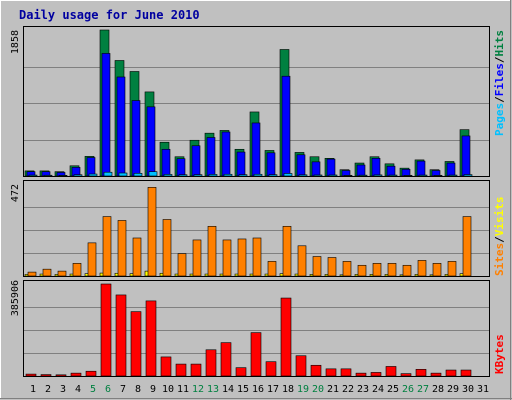 Image resolution: width=512 pixels, height=400 pixels. I want to click on legend-visits-sites: Sites/Visits, so click(499, 237).